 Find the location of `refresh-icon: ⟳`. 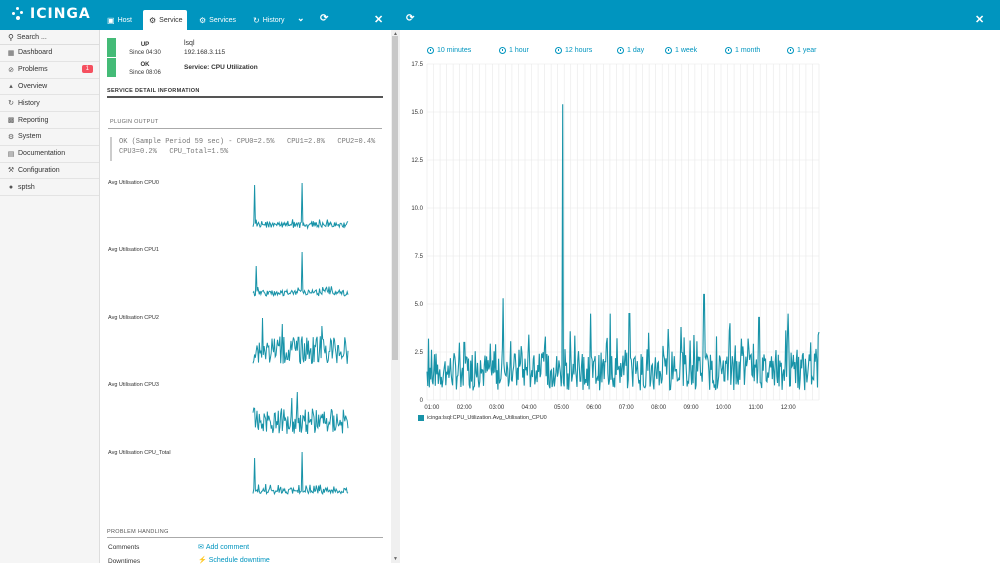

refresh-icon: ⟳ is located at coordinates (324, 18).